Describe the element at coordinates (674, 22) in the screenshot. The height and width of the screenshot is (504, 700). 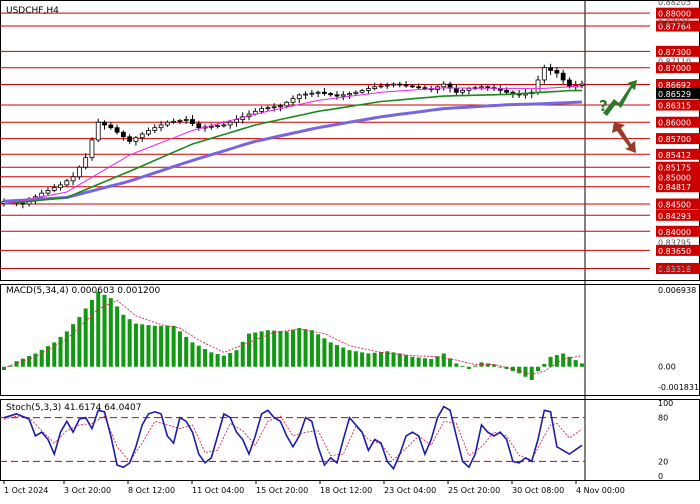
I see `price-tick-label: 0.87835` at that location.